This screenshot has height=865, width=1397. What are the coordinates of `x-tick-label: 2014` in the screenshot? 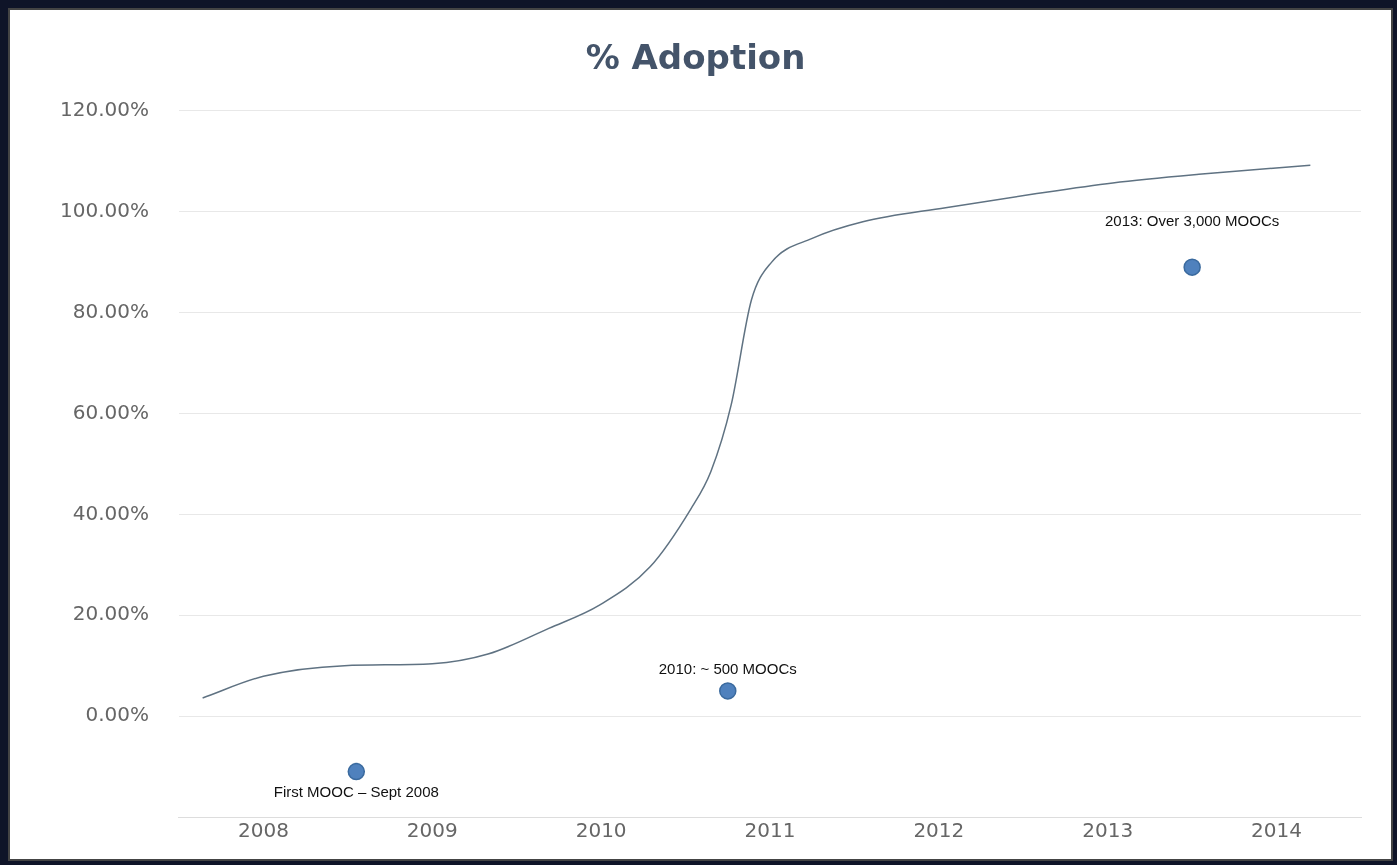 It's located at (1277, 830).